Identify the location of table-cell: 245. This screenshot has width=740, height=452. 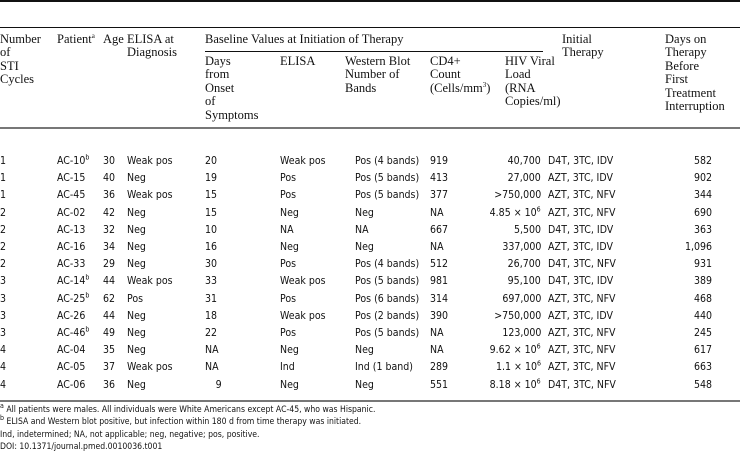
(703, 333).